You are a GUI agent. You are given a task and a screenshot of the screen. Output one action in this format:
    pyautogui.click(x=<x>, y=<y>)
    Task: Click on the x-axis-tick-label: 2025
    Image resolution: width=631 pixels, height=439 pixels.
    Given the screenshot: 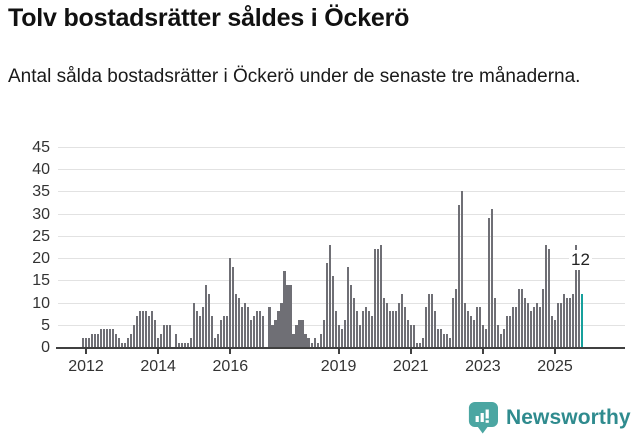 What is the action you would take?
    pyautogui.click(x=555, y=366)
    